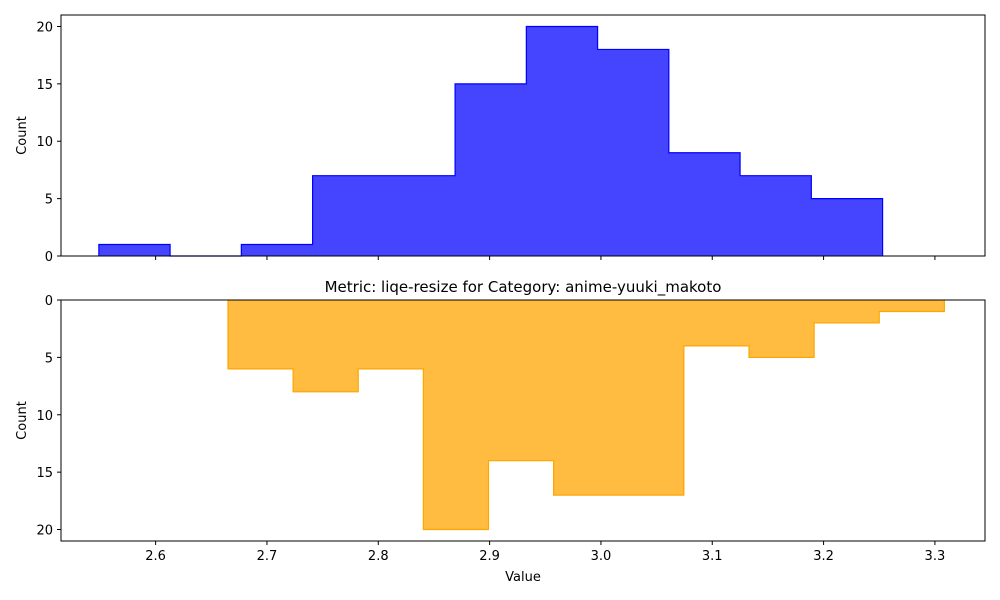 This screenshot has height=600, width=1000. Describe the element at coordinates (823, 556) in the screenshot. I see `x-tick-label: 3.2` at that location.